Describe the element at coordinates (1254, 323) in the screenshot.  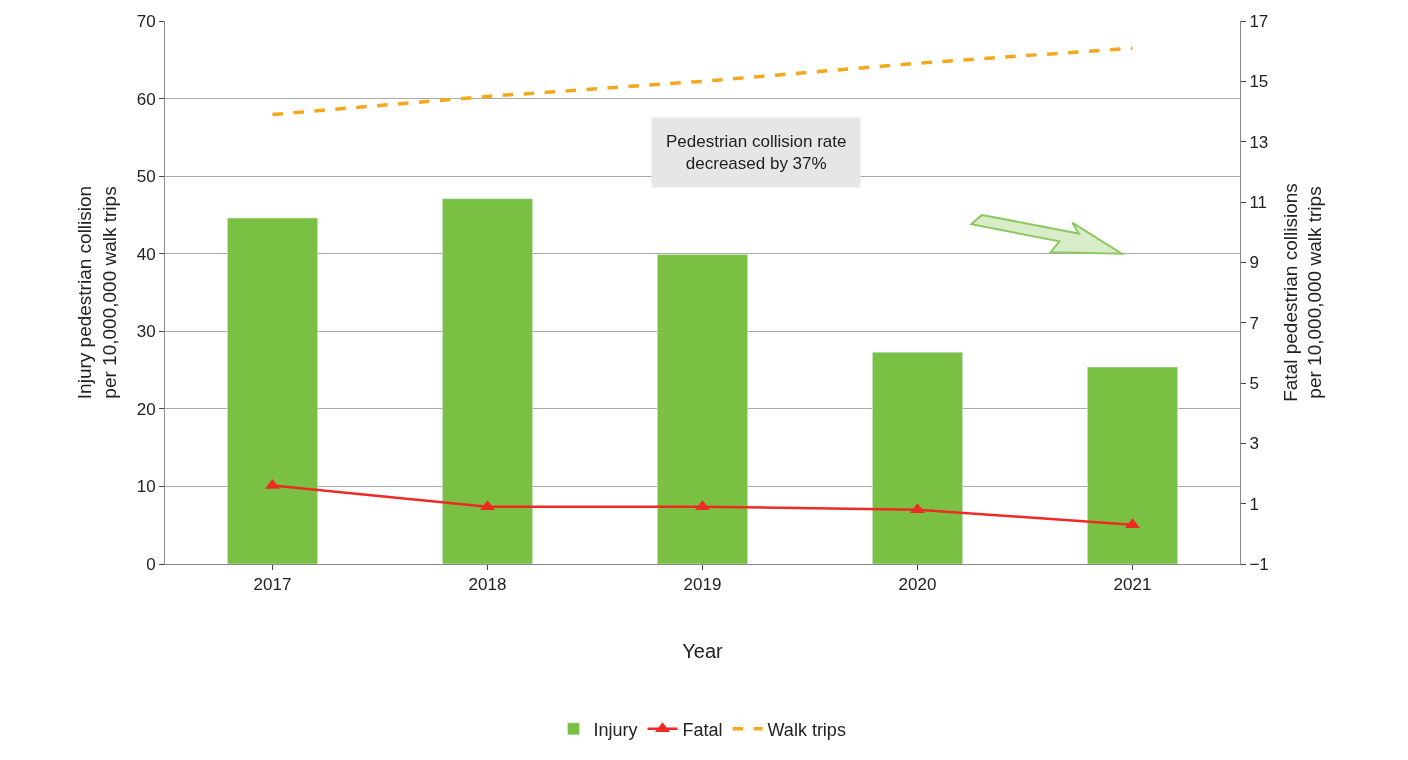
I see `y2-tick-label: 7` at that location.